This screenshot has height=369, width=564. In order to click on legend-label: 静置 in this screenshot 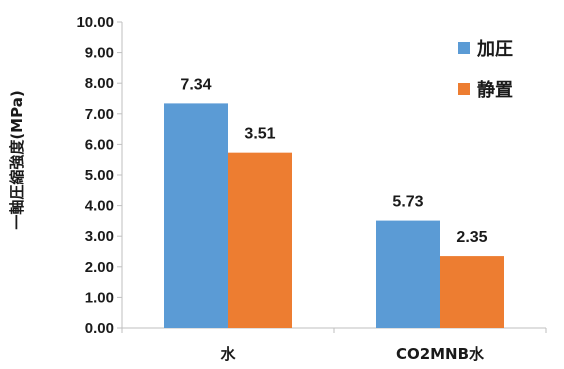, I will do `click(495, 90)`.